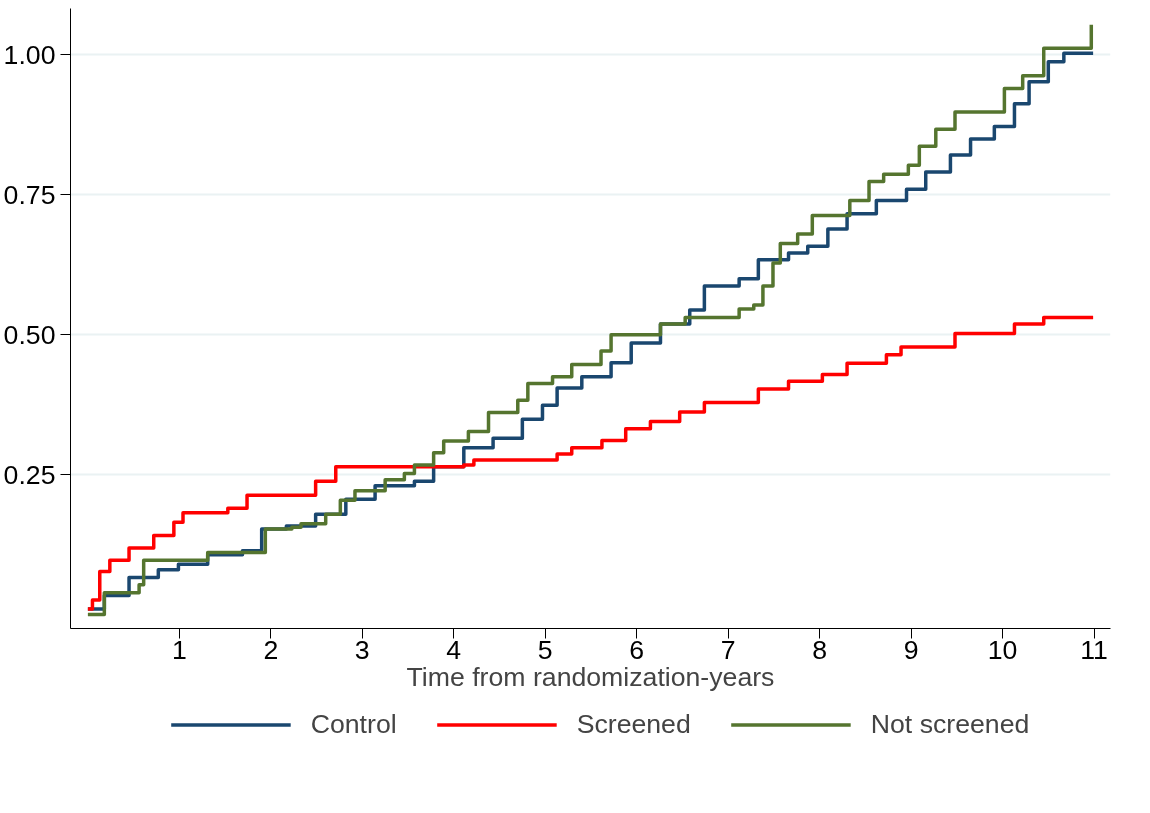 The width and height of the screenshot is (1150, 813). What do you see at coordinates (1002, 649) in the screenshot?
I see `x-tick-label: 10` at bounding box center [1002, 649].